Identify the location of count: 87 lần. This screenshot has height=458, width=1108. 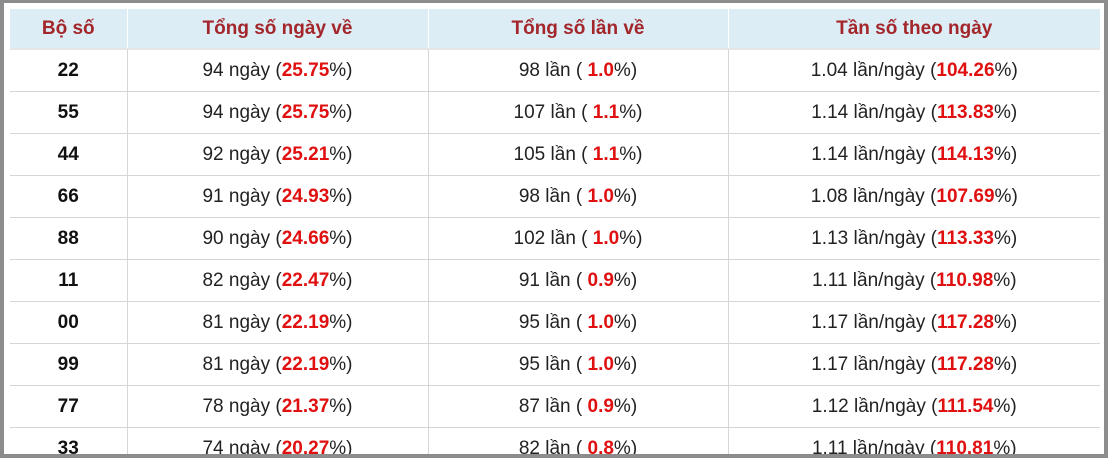
(544, 406).